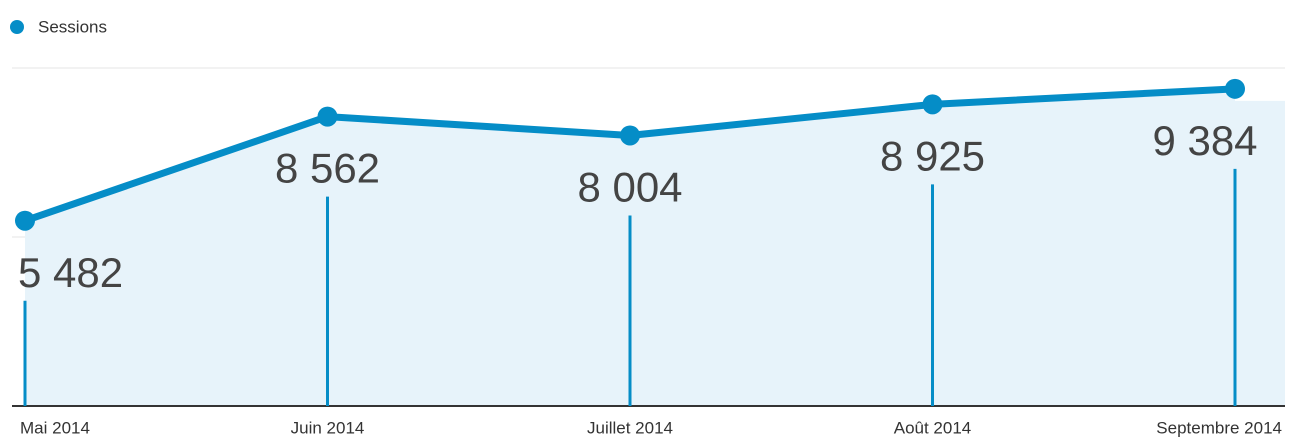 This screenshot has height=442, width=1293. I want to click on legend-label: Sessions, so click(72, 26).